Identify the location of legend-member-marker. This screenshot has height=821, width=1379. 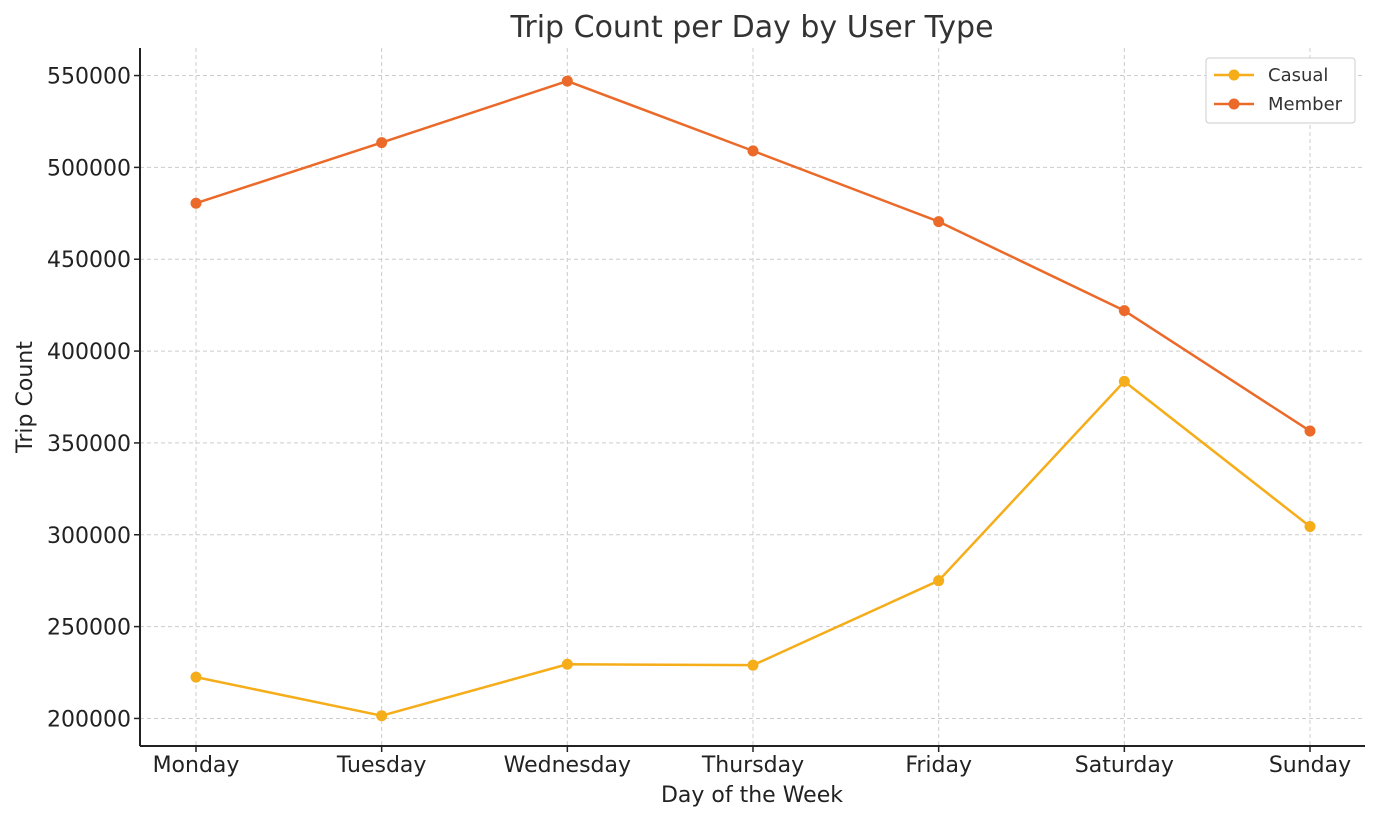
(1234, 104).